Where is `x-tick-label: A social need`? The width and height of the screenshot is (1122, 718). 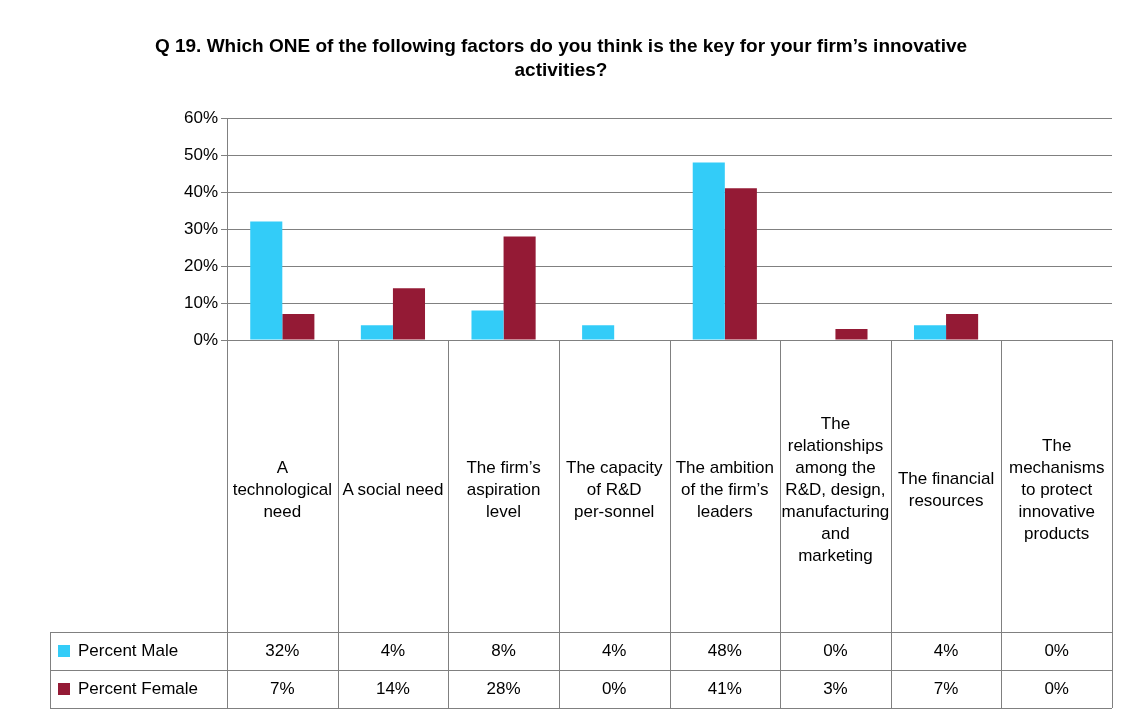
x-tick-label: A social need is located at coordinates (393, 489).